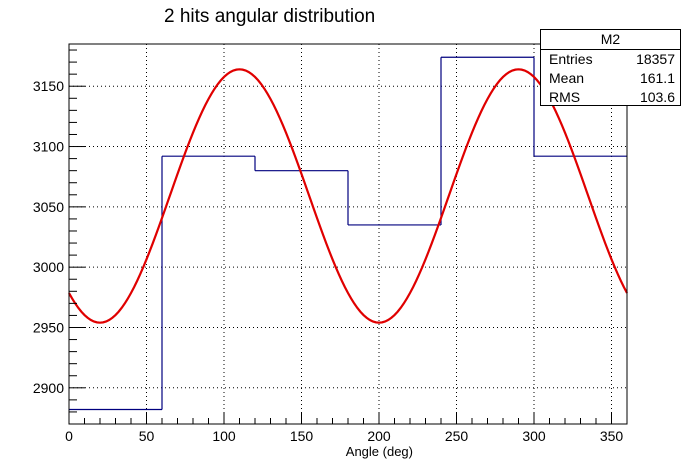  I want to click on chart-title: 2 hits angular distribution, so click(270, 16).